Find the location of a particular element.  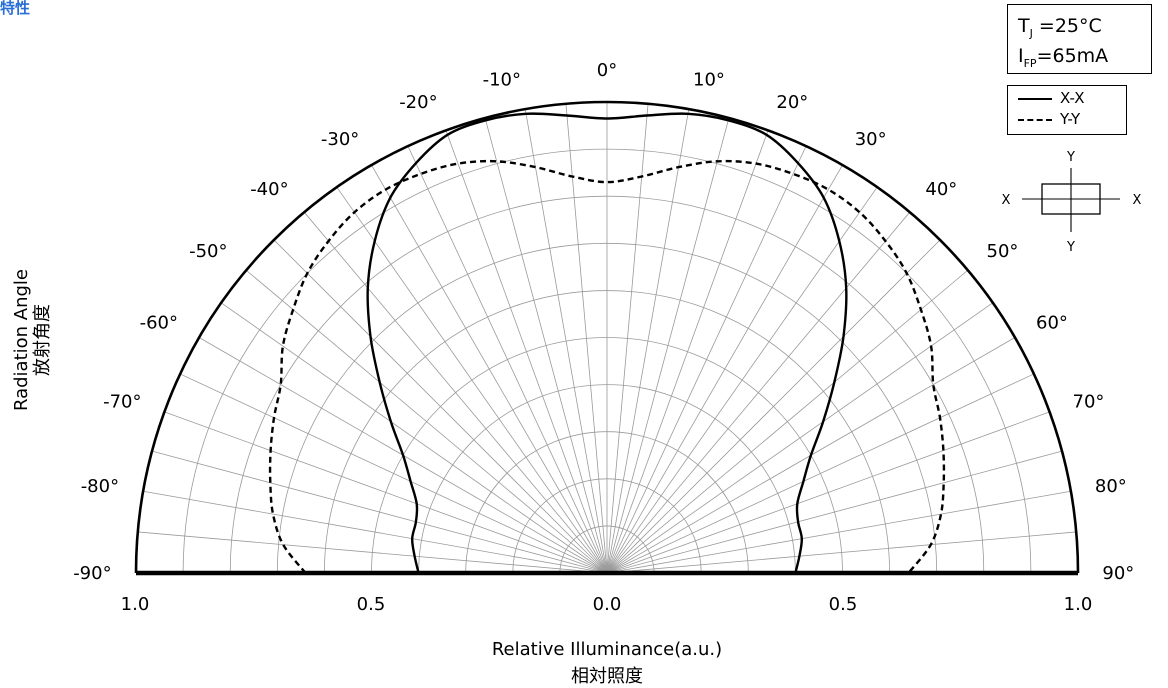

x-tick-label: 0.0 is located at coordinates (607, 604).